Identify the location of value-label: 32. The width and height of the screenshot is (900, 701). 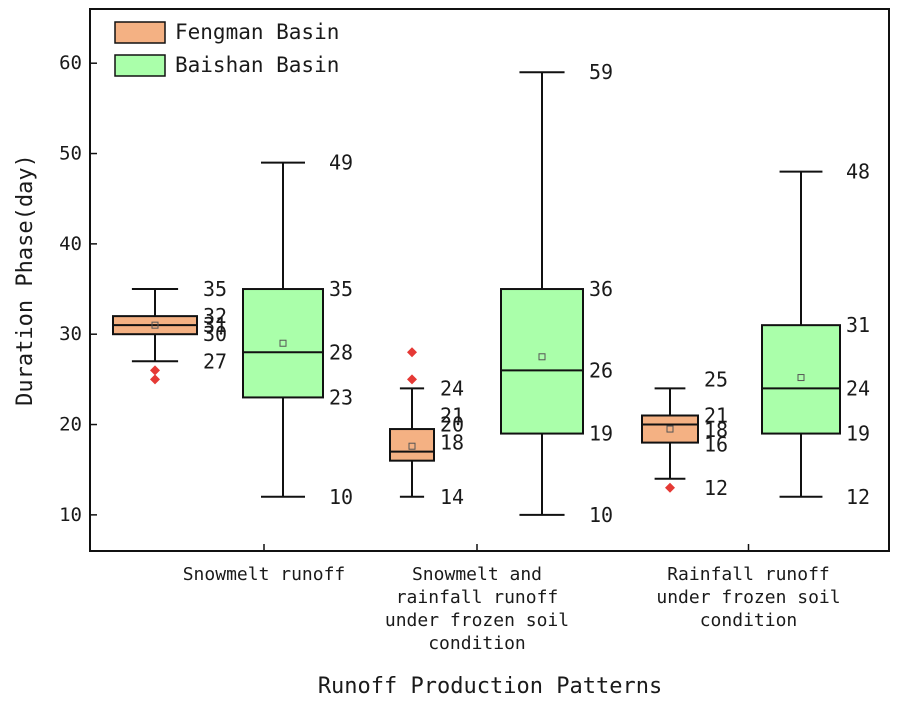
(215, 316).